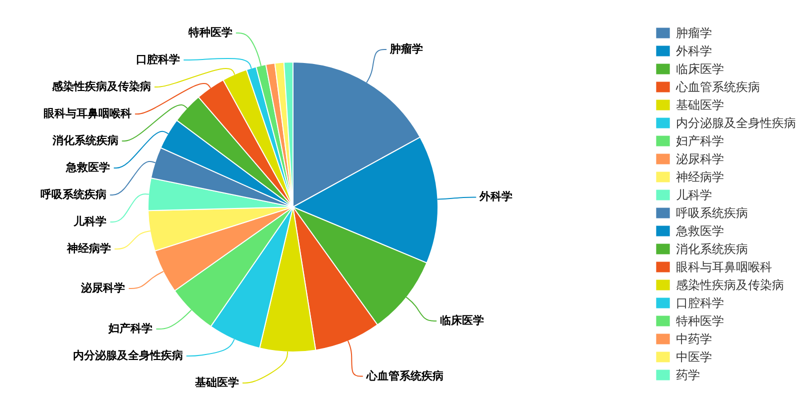 The image size is (805, 413). I want to click on legend-label: 特种医学, so click(700, 321).